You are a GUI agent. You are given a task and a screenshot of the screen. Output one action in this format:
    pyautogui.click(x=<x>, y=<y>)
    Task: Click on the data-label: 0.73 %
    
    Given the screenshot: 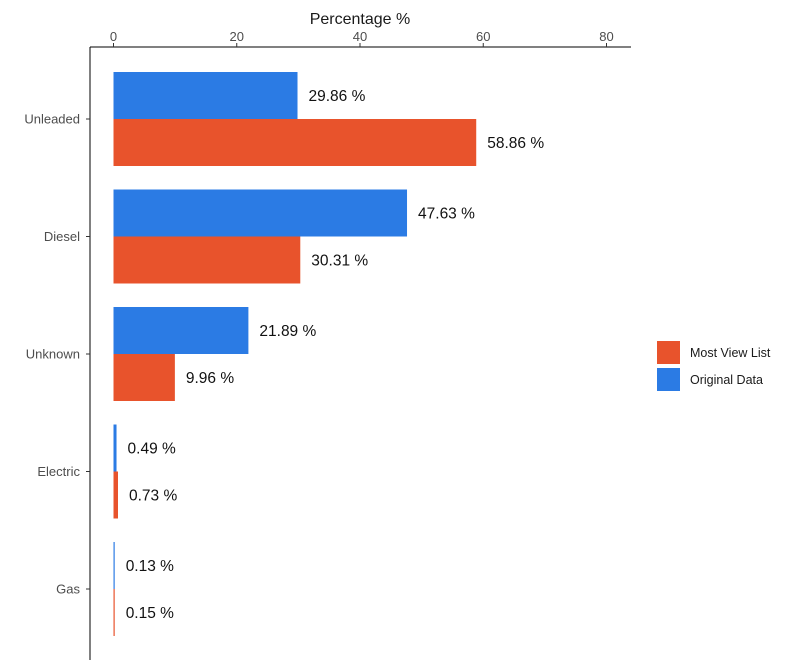 What is the action you would take?
    pyautogui.click(x=153, y=496)
    